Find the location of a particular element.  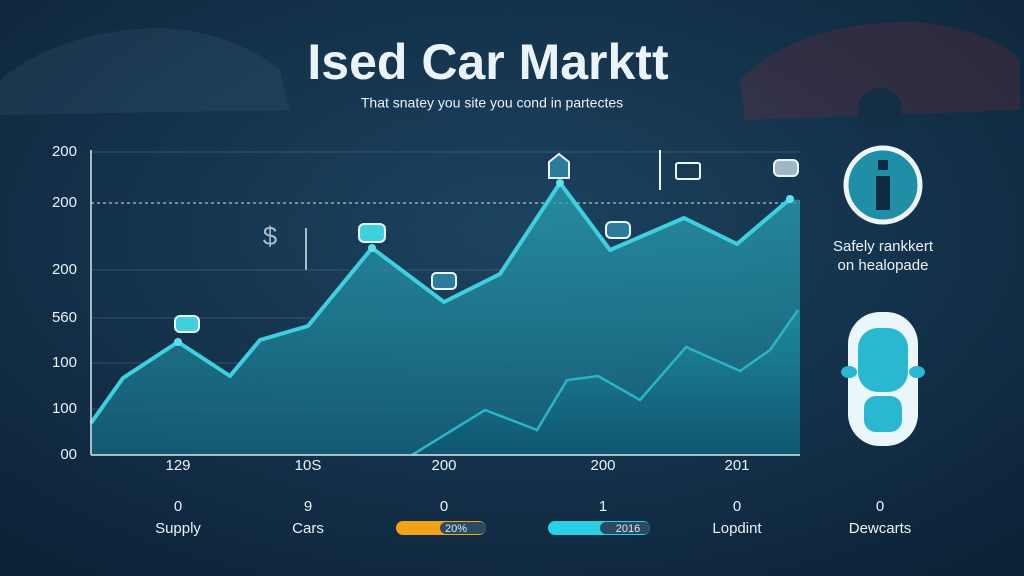

area-lower is located at coordinates (606, 382).